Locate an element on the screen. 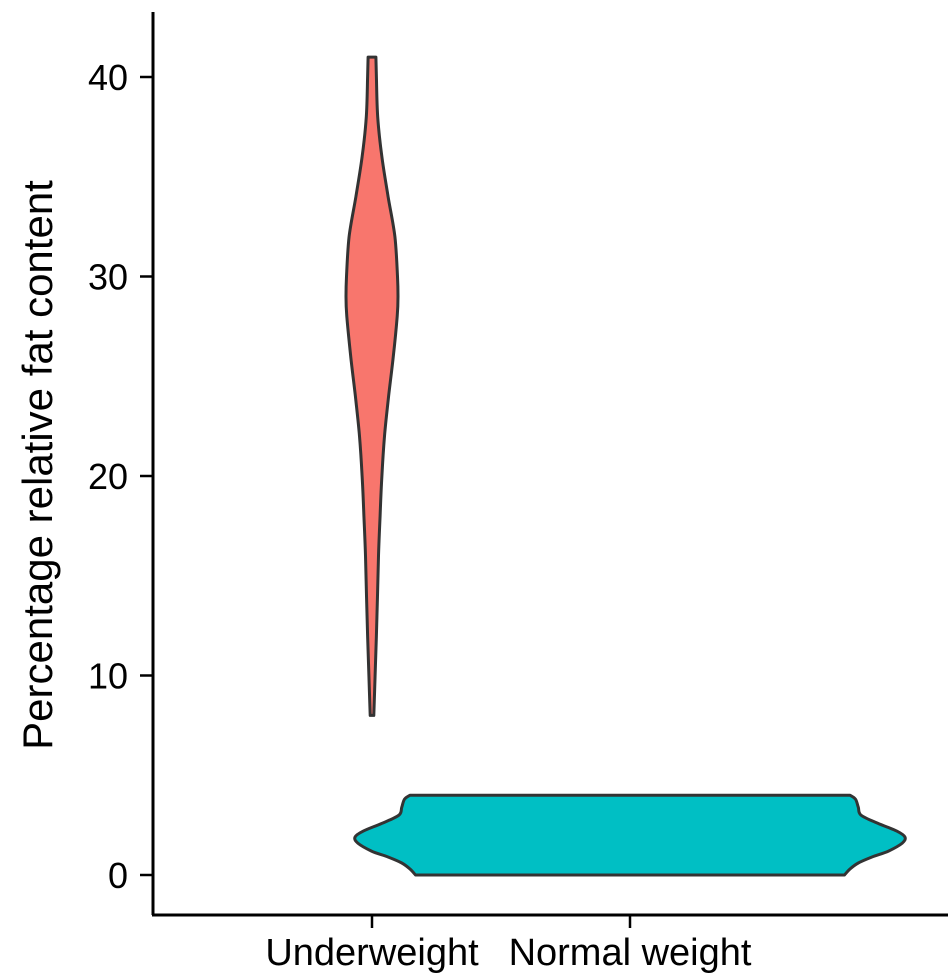  x-category-label: Underweight is located at coordinates (372, 953).